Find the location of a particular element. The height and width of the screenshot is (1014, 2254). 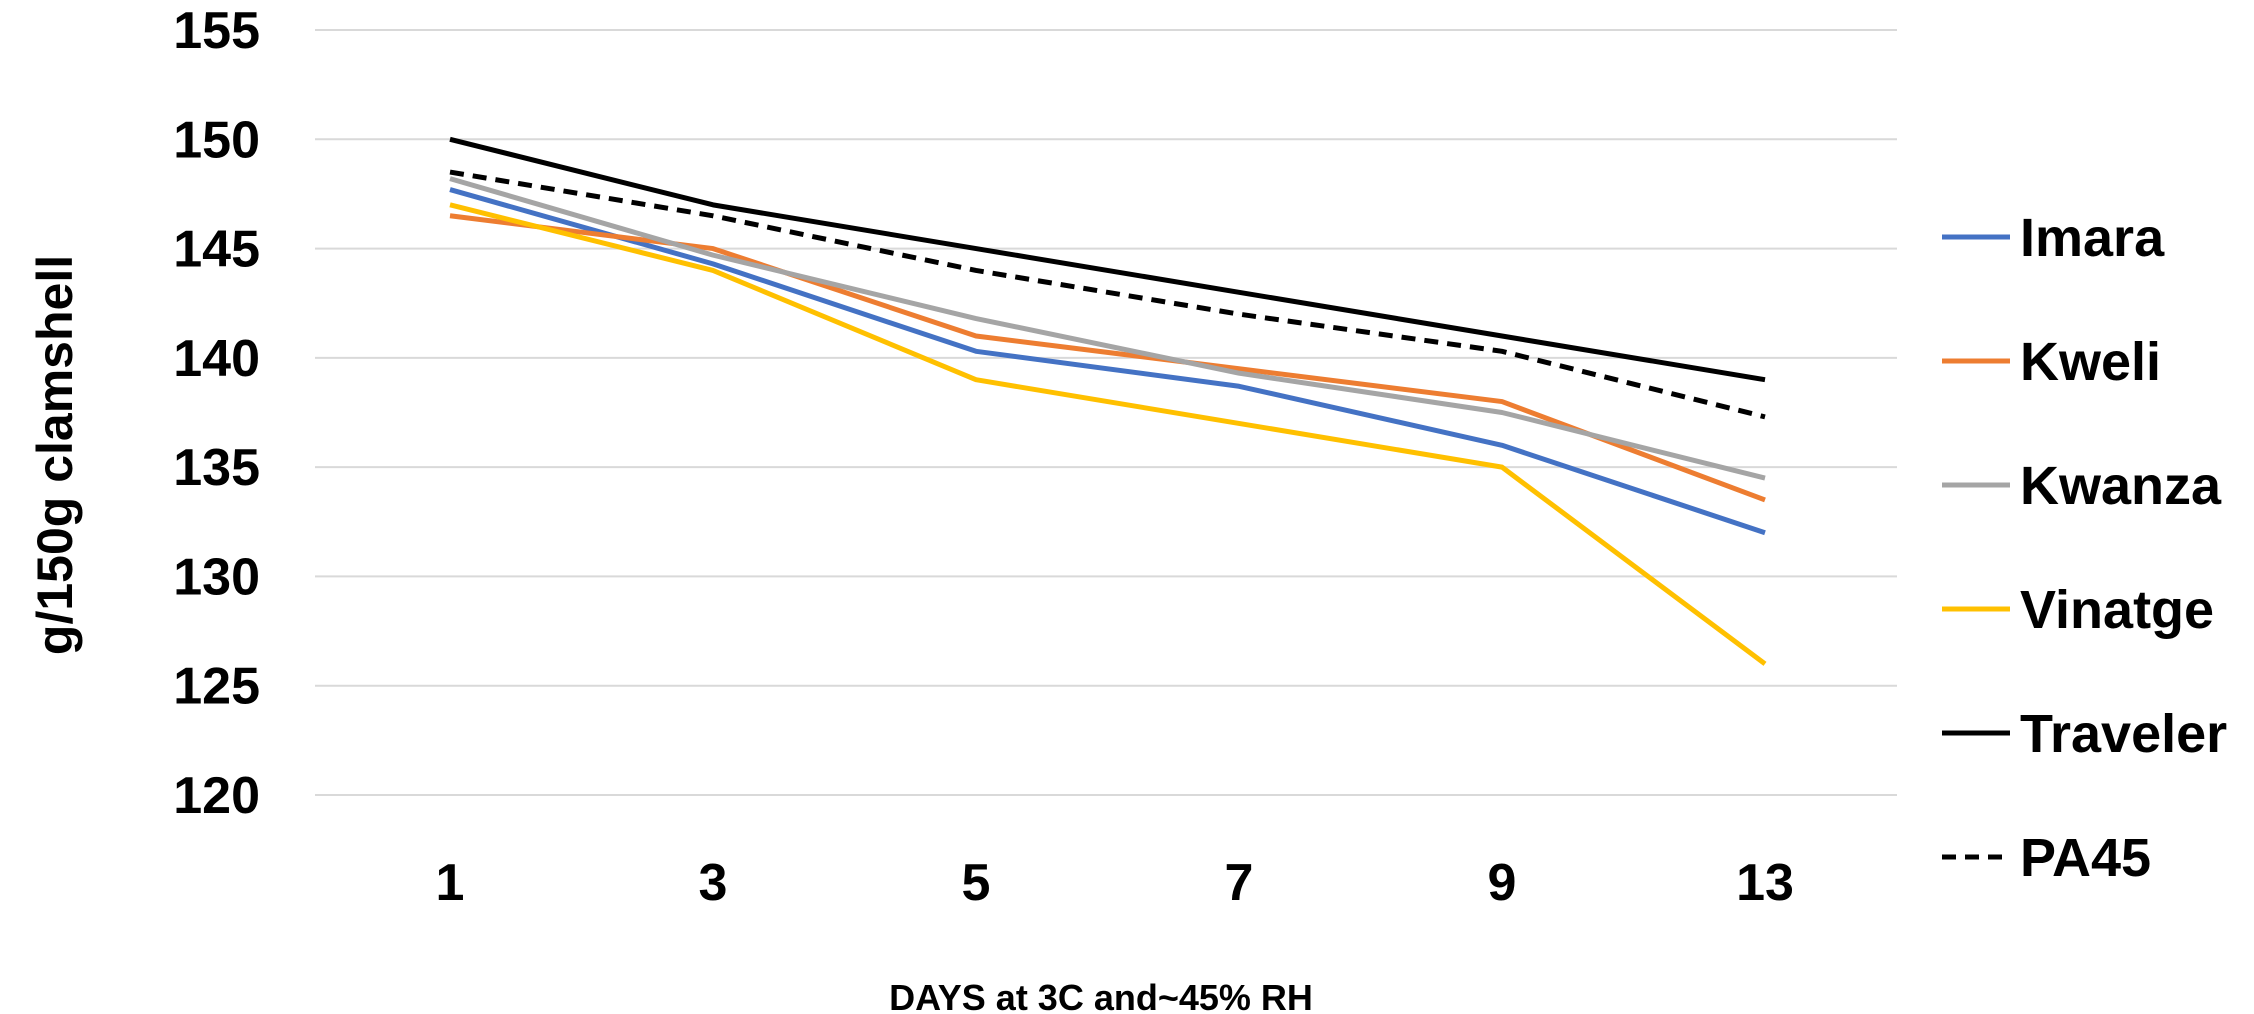

x-tick-label: 7 is located at coordinates (1239, 883).